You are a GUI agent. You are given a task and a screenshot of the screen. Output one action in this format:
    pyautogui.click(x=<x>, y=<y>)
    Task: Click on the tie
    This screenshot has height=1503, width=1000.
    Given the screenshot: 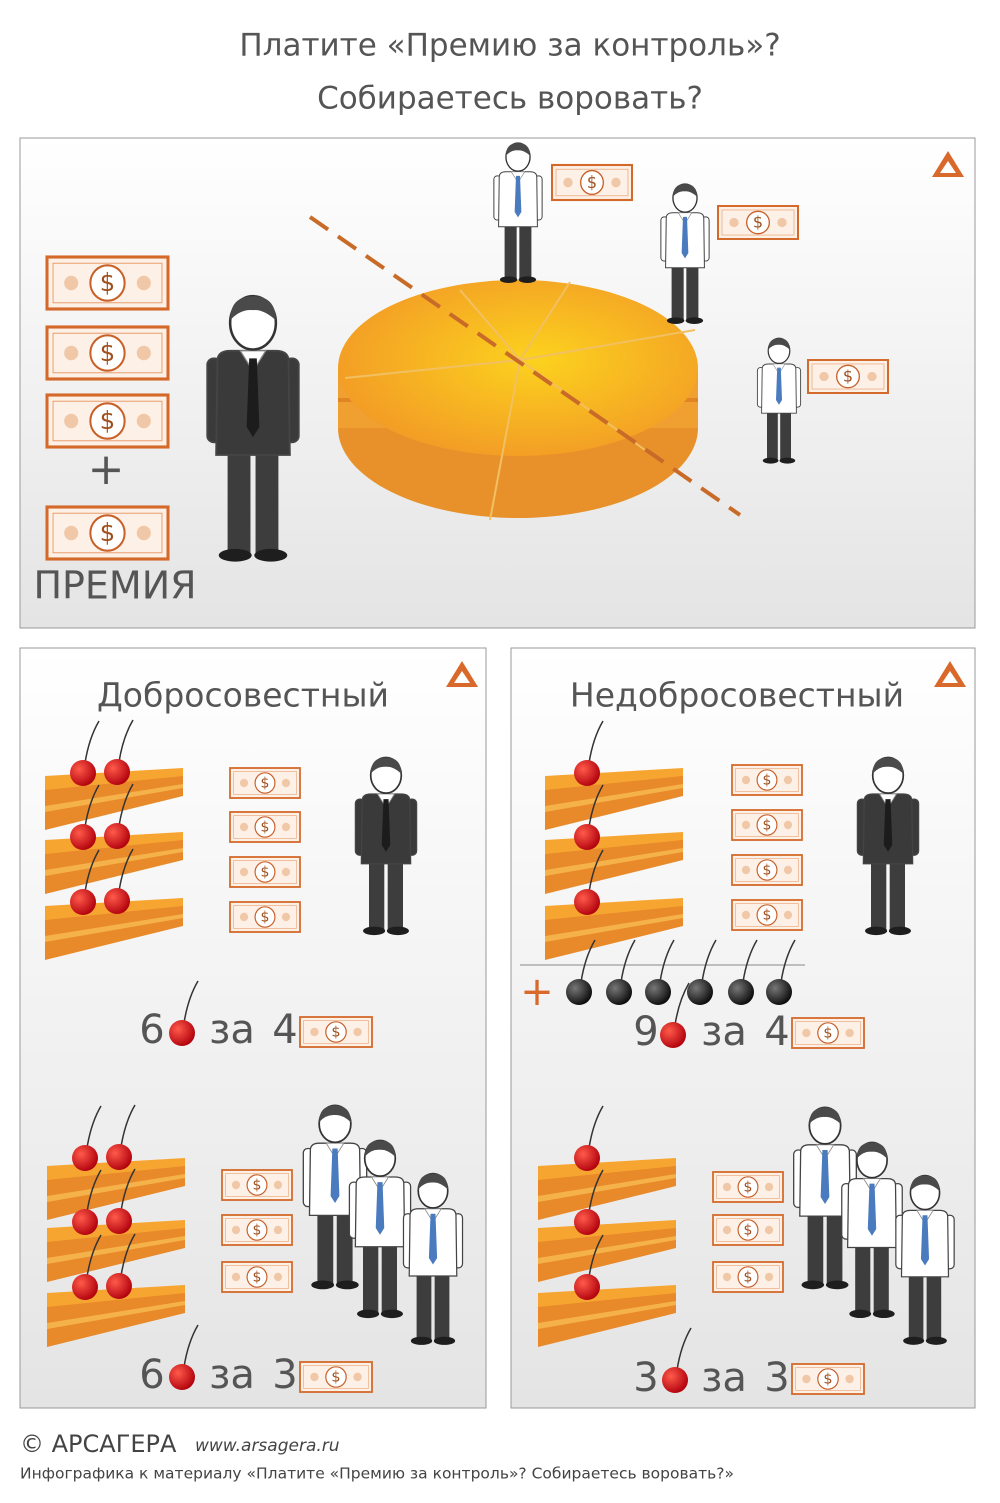 What is the action you would take?
    pyautogui.click(x=380, y=1208)
    